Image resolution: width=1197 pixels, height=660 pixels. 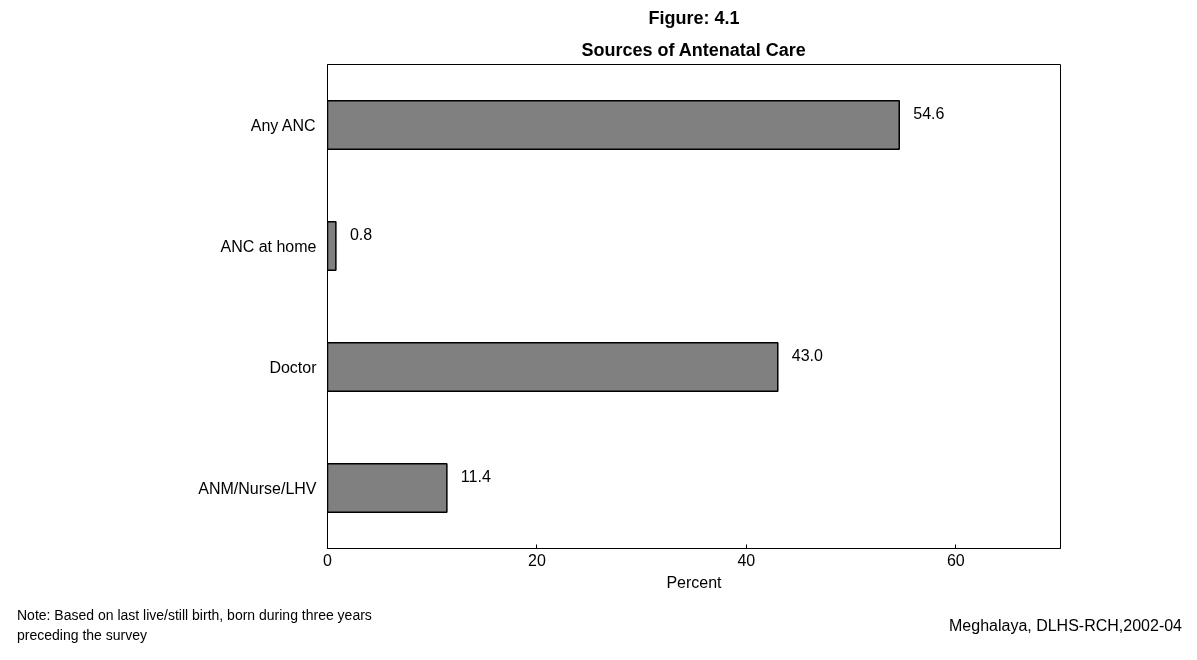 I want to click on data-label: 0.8, so click(x=361, y=234).